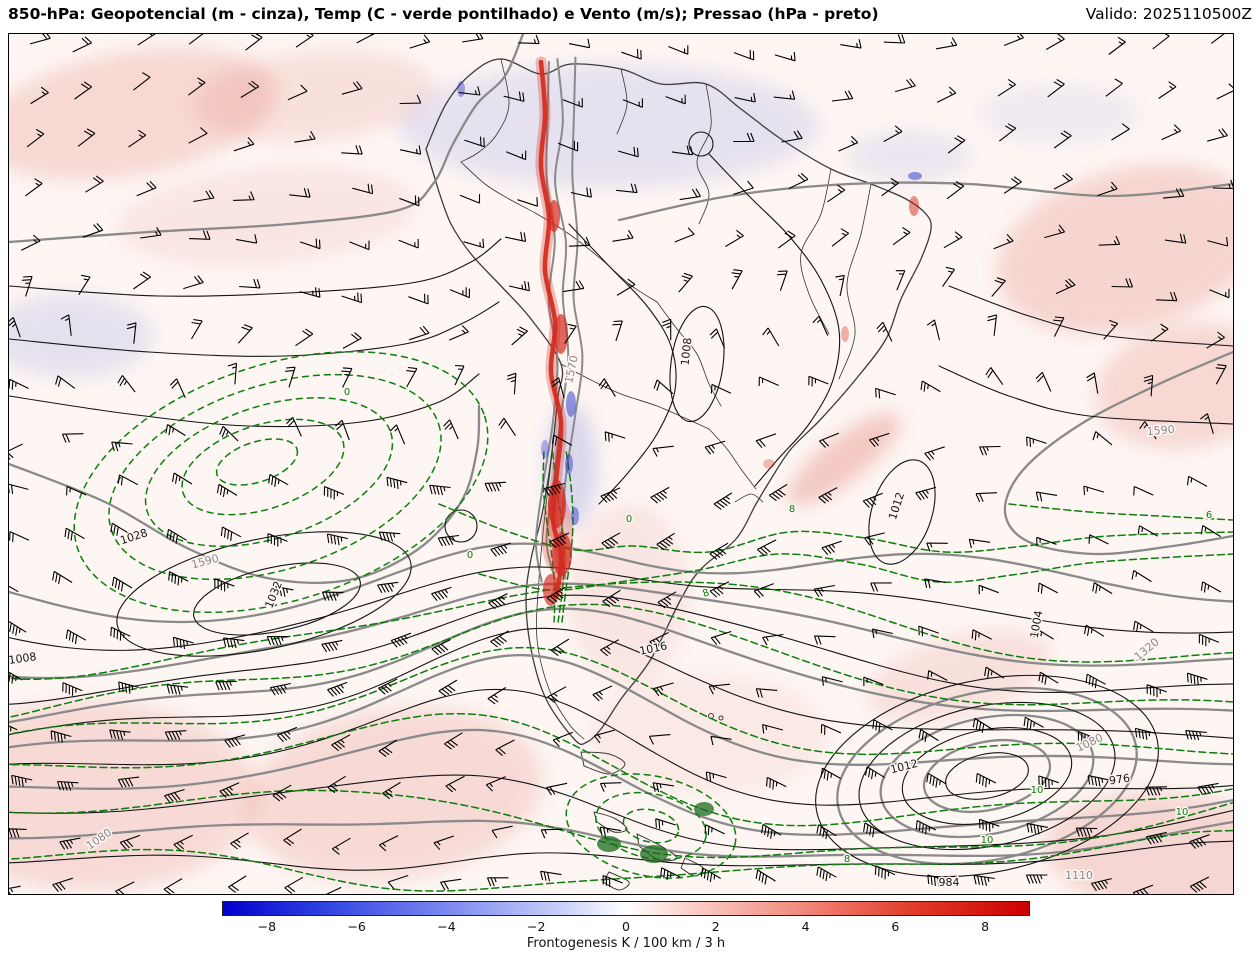  What do you see at coordinates (895, 926) in the screenshot?
I see `colorbar-tick: 6` at bounding box center [895, 926].